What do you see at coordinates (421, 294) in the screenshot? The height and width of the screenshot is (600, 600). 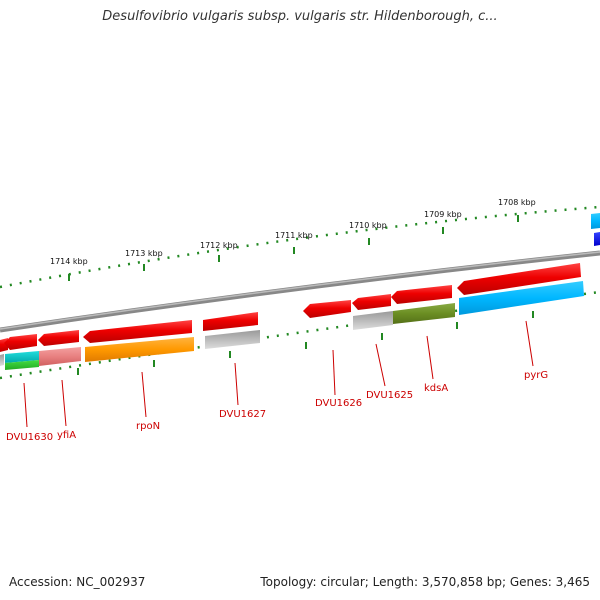 I see `gene-arrow-kdsA` at bounding box center [421, 294].